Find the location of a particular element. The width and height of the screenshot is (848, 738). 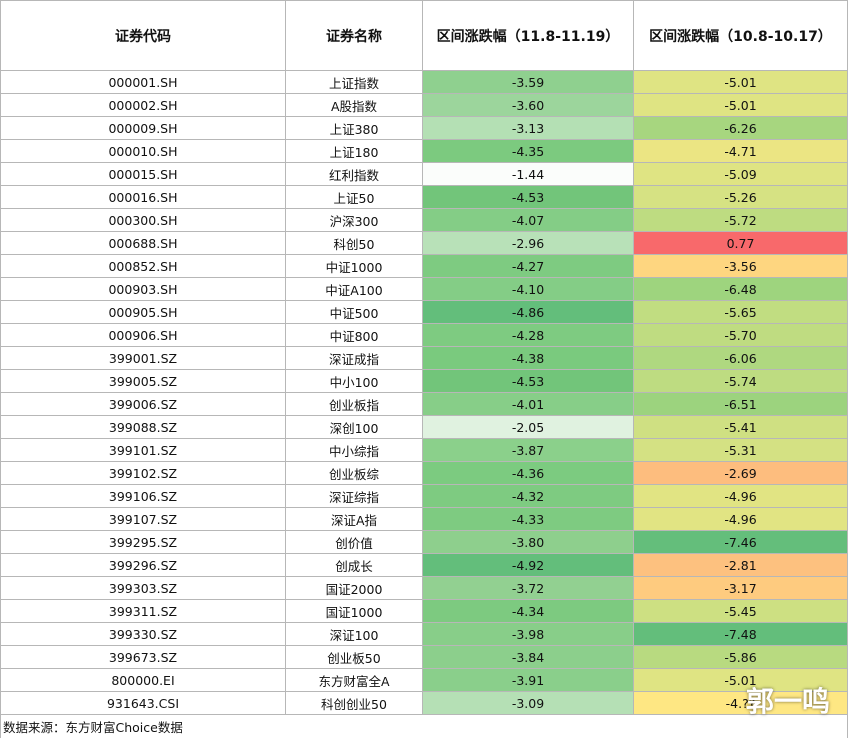

return-oct-cell: -5.74 is located at coordinates (740, 381).